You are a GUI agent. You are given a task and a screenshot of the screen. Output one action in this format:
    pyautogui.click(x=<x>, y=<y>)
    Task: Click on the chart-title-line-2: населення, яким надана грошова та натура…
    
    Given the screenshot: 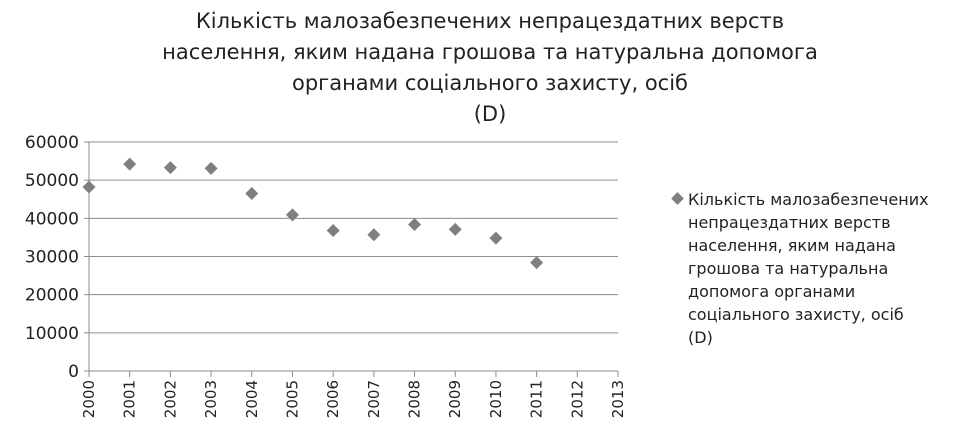 What is the action you would take?
    pyautogui.click(x=490, y=52)
    